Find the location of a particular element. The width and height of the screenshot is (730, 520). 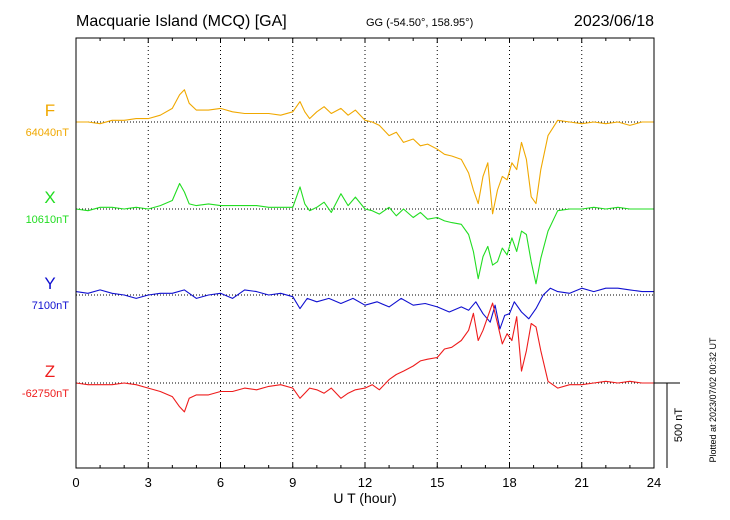

x-tick-label: 9 is located at coordinates (292, 482).